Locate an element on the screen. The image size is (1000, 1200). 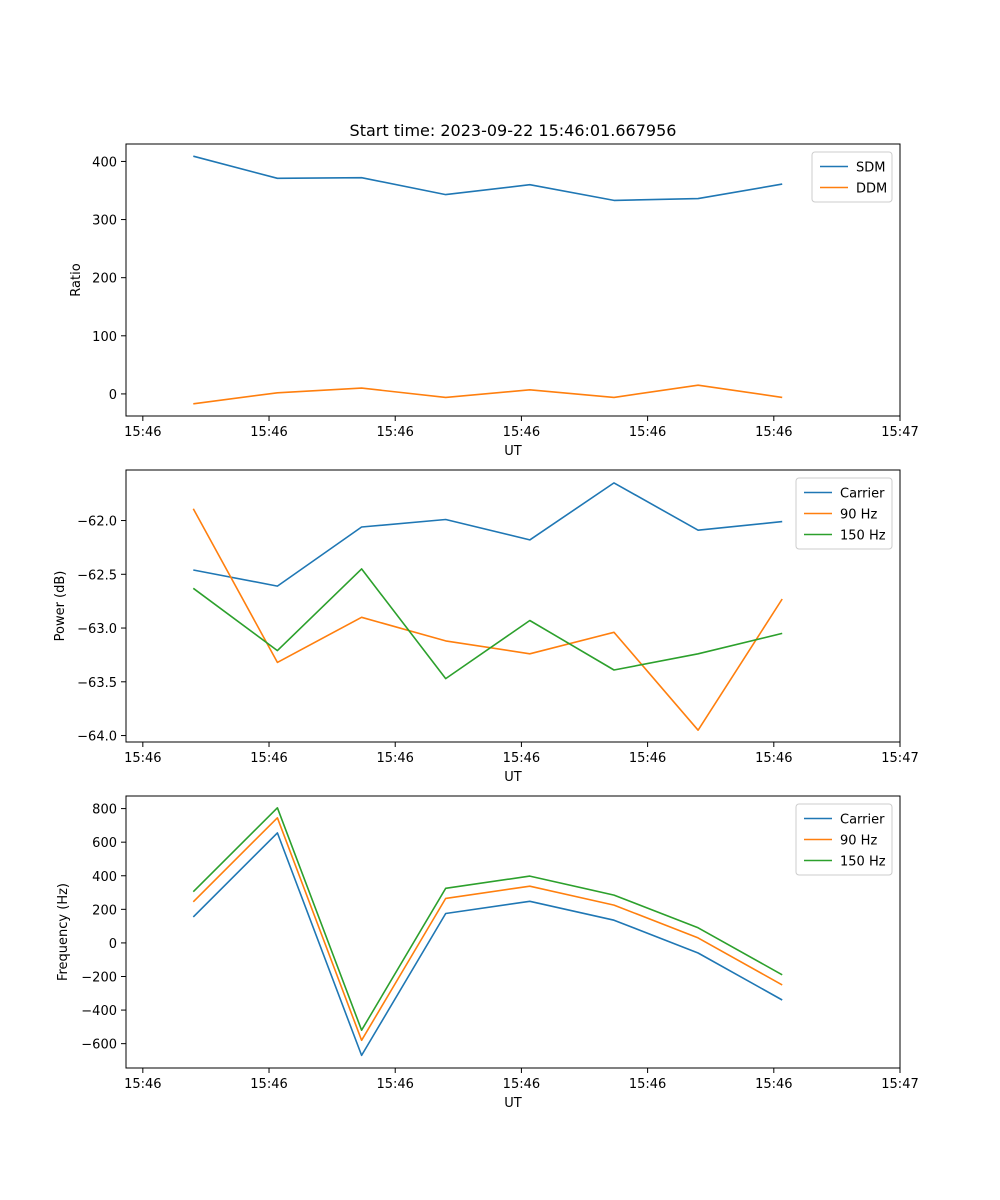
y-tick-label: −62.5 is located at coordinates (97, 575).